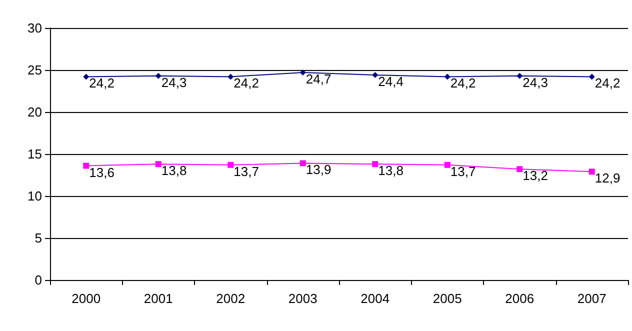 This screenshot has height=331, width=632. What do you see at coordinates (35, 154) in the screenshot?
I see `y-tick-label: 15` at bounding box center [35, 154].